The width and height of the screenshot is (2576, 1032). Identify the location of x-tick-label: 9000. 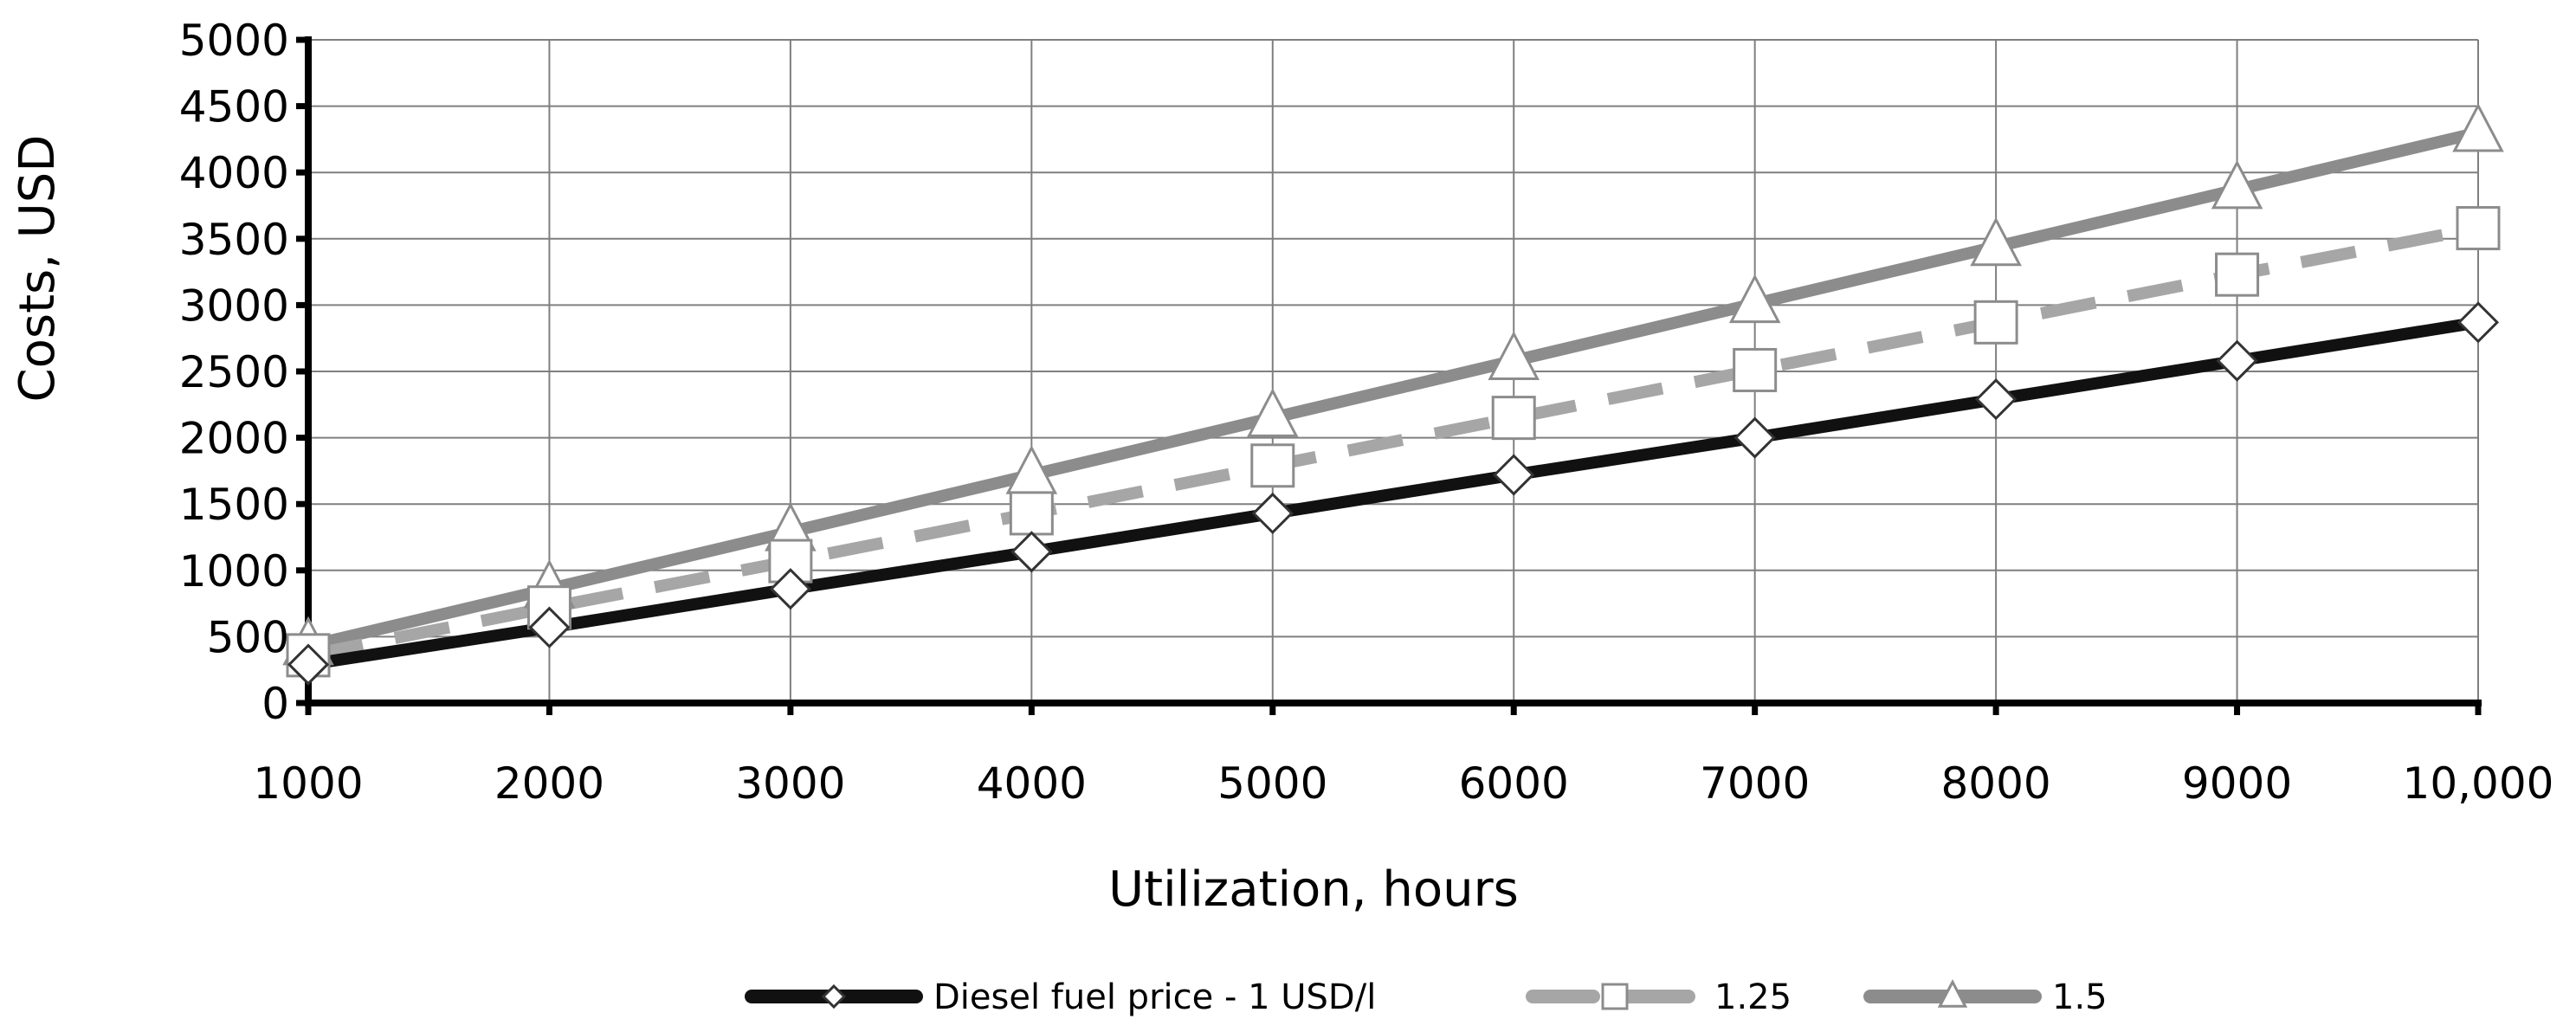
(2237, 783).